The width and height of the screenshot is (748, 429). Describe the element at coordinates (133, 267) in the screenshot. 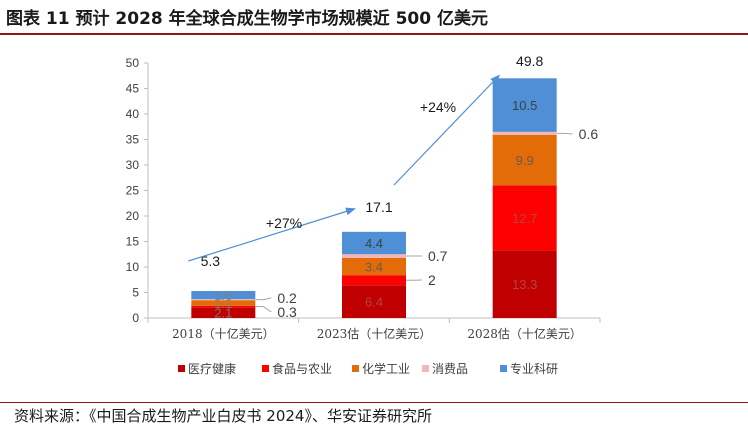

I see `y-tick-label: 10` at that location.